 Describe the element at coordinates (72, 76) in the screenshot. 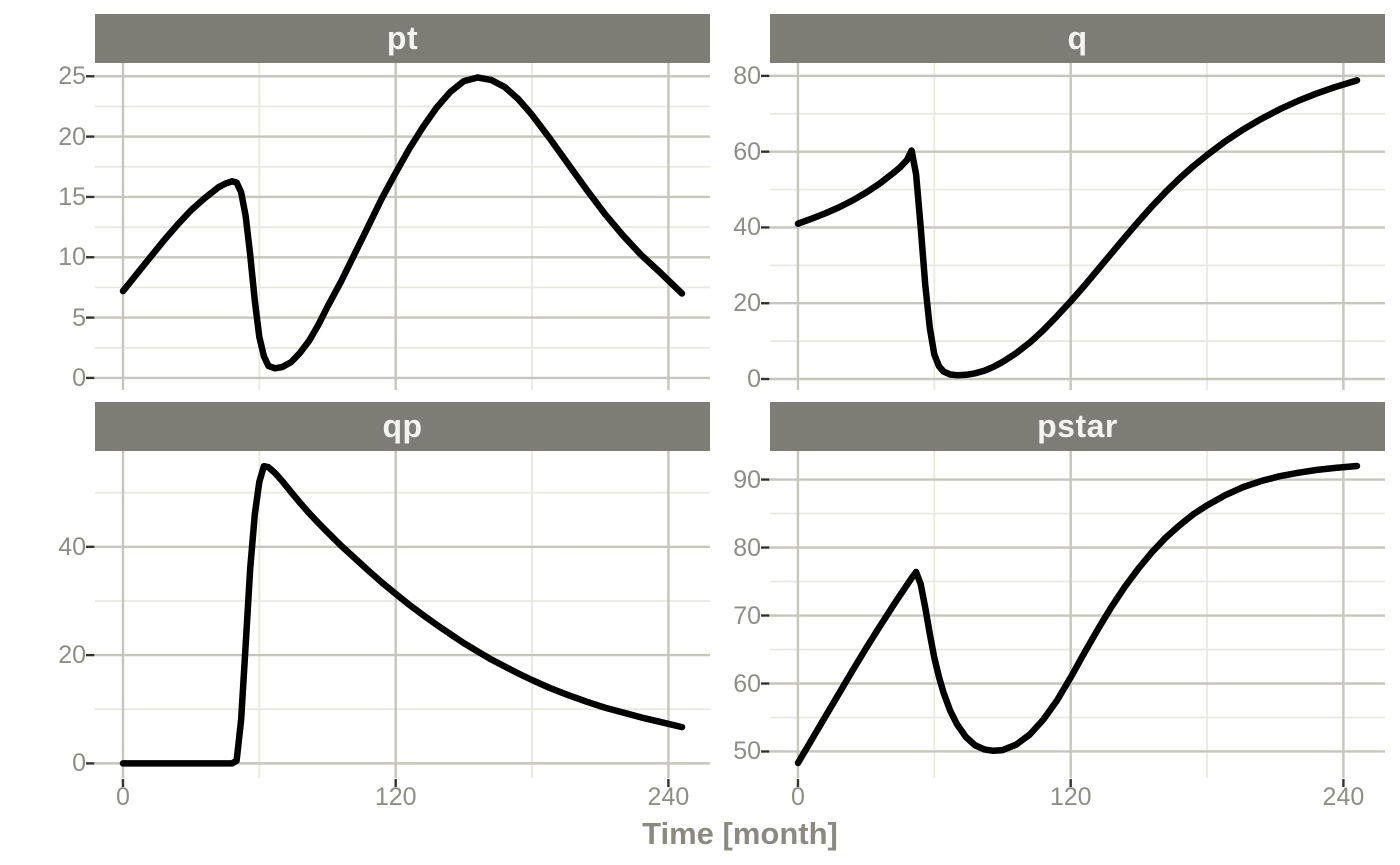

I see `y-tick-label: 25` at that location.